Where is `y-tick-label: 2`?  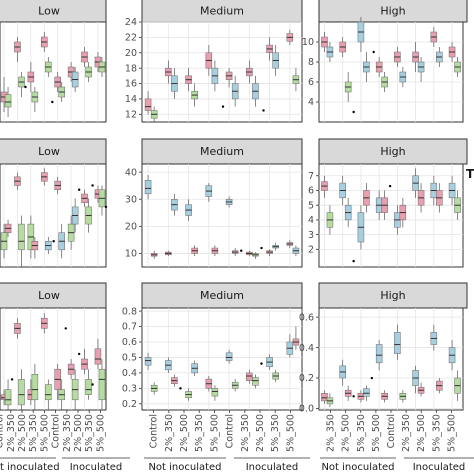
y-tick-label: 2 is located at coordinates (311, 250).